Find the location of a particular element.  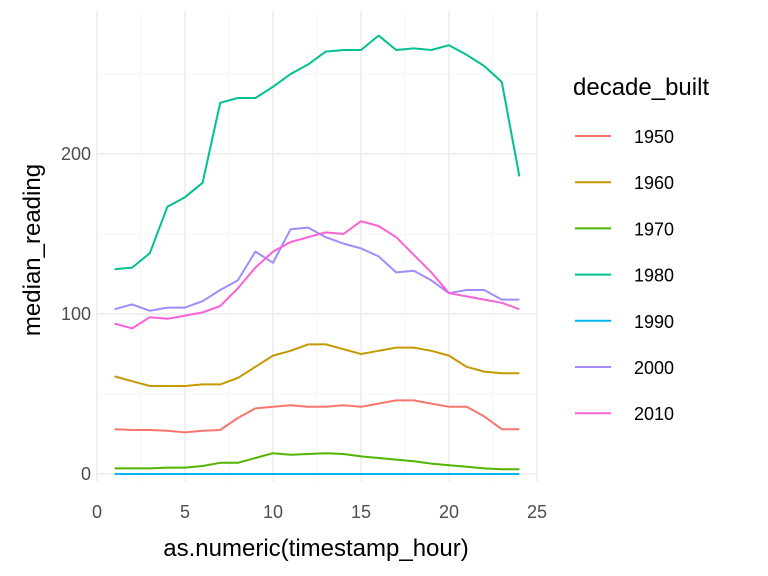

x-tick-label: 25 is located at coordinates (537, 512).